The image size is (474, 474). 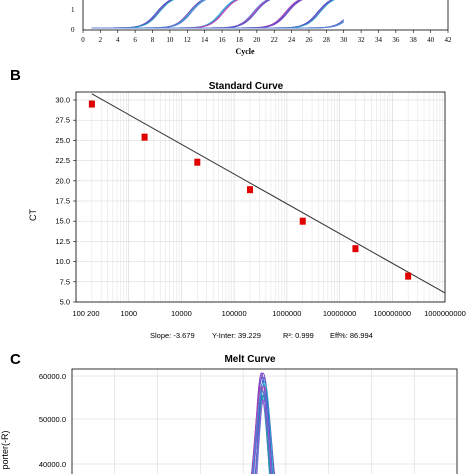 I want to click on b-ytick-label: 10.0, so click(x=62, y=261).